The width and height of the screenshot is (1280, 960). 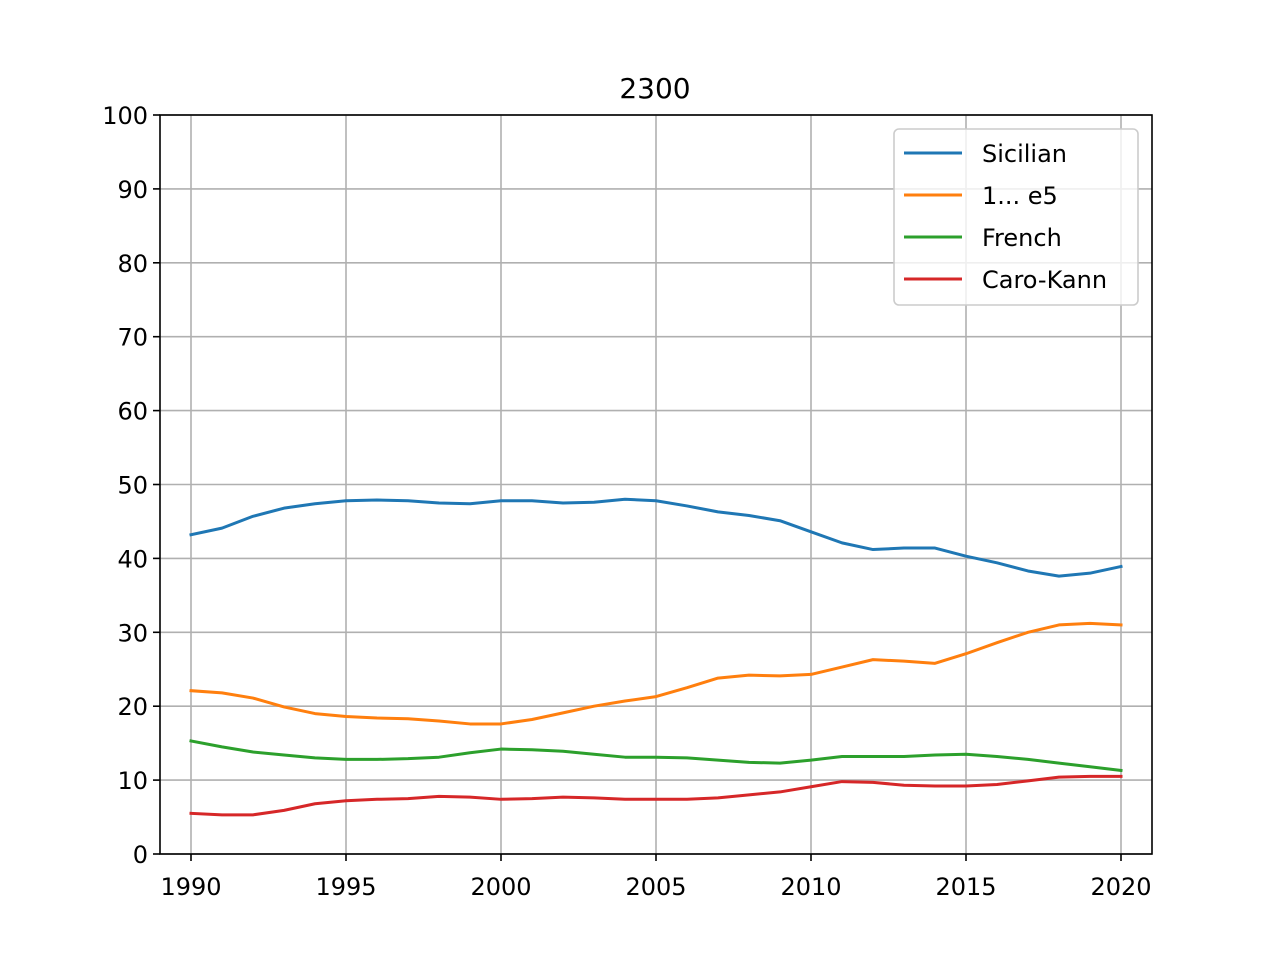 I want to click on y-tick-label: 50, so click(x=132, y=486).